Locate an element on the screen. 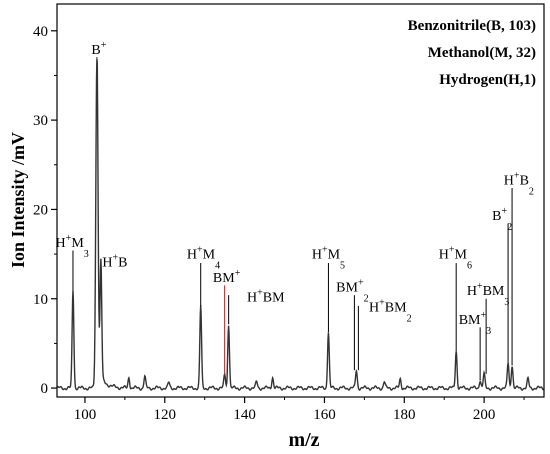 This screenshot has width=550, height=454. annotation-label: H+M4 is located at coordinates (203, 258).